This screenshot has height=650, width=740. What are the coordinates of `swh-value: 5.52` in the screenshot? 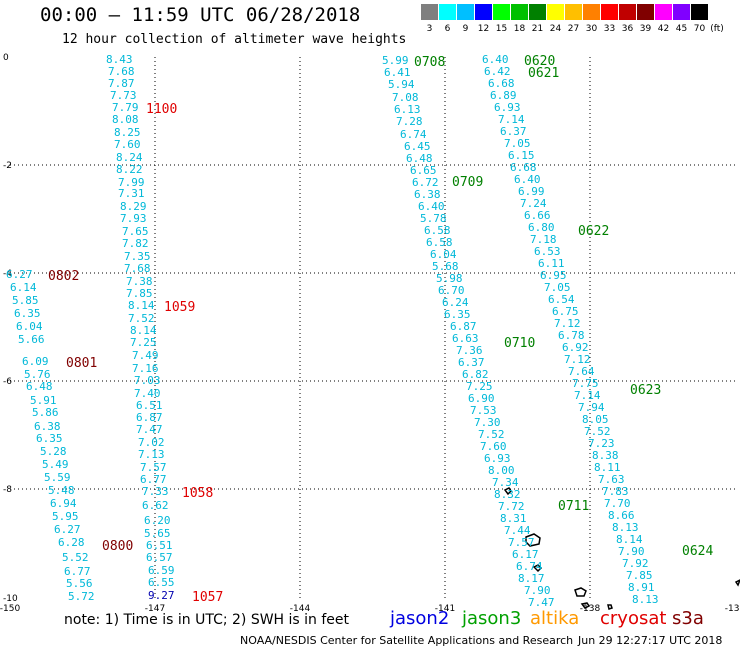 It's located at (75, 557).